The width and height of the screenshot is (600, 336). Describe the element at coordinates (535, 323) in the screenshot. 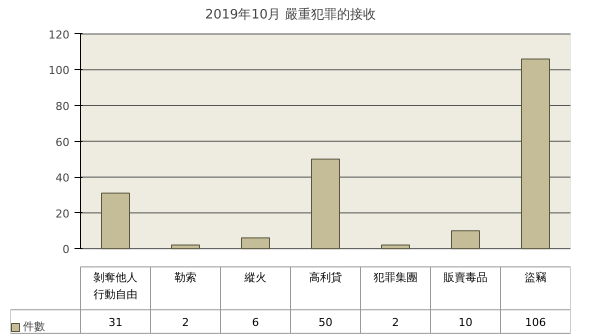

I see `data-label: 106` at that location.